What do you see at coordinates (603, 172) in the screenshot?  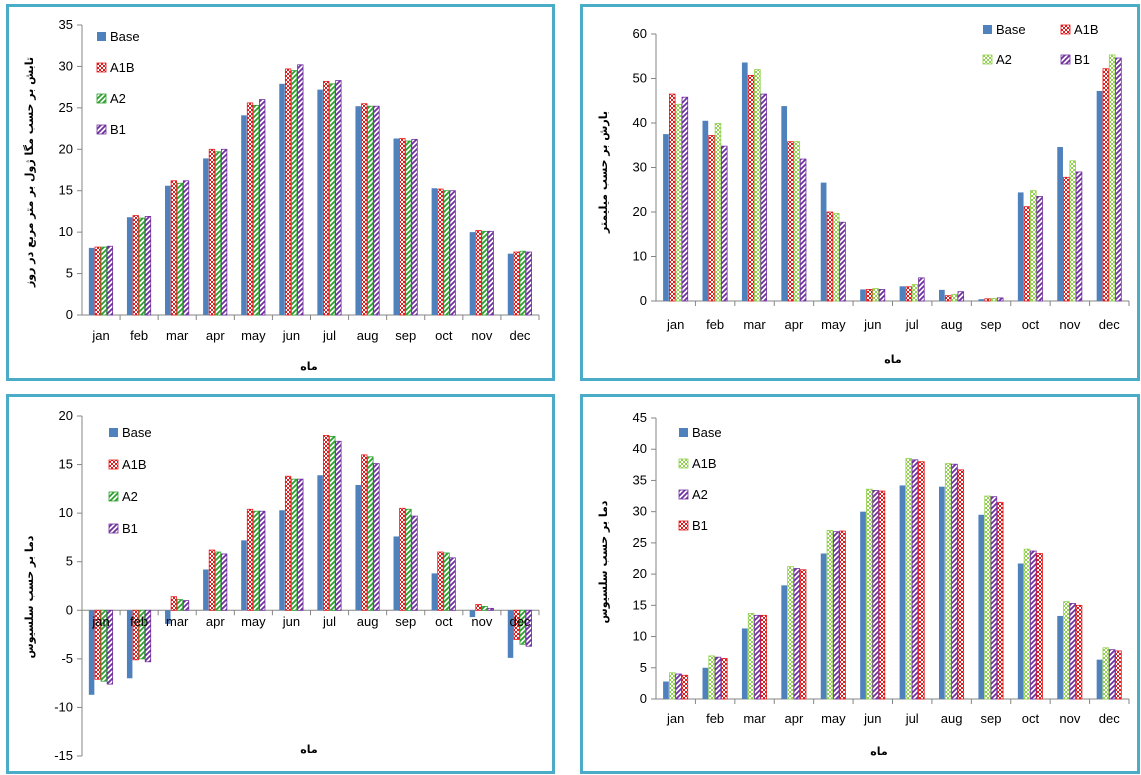 I see `y-axis-title: بارش بر حسب میلیمتر` at bounding box center [603, 172].